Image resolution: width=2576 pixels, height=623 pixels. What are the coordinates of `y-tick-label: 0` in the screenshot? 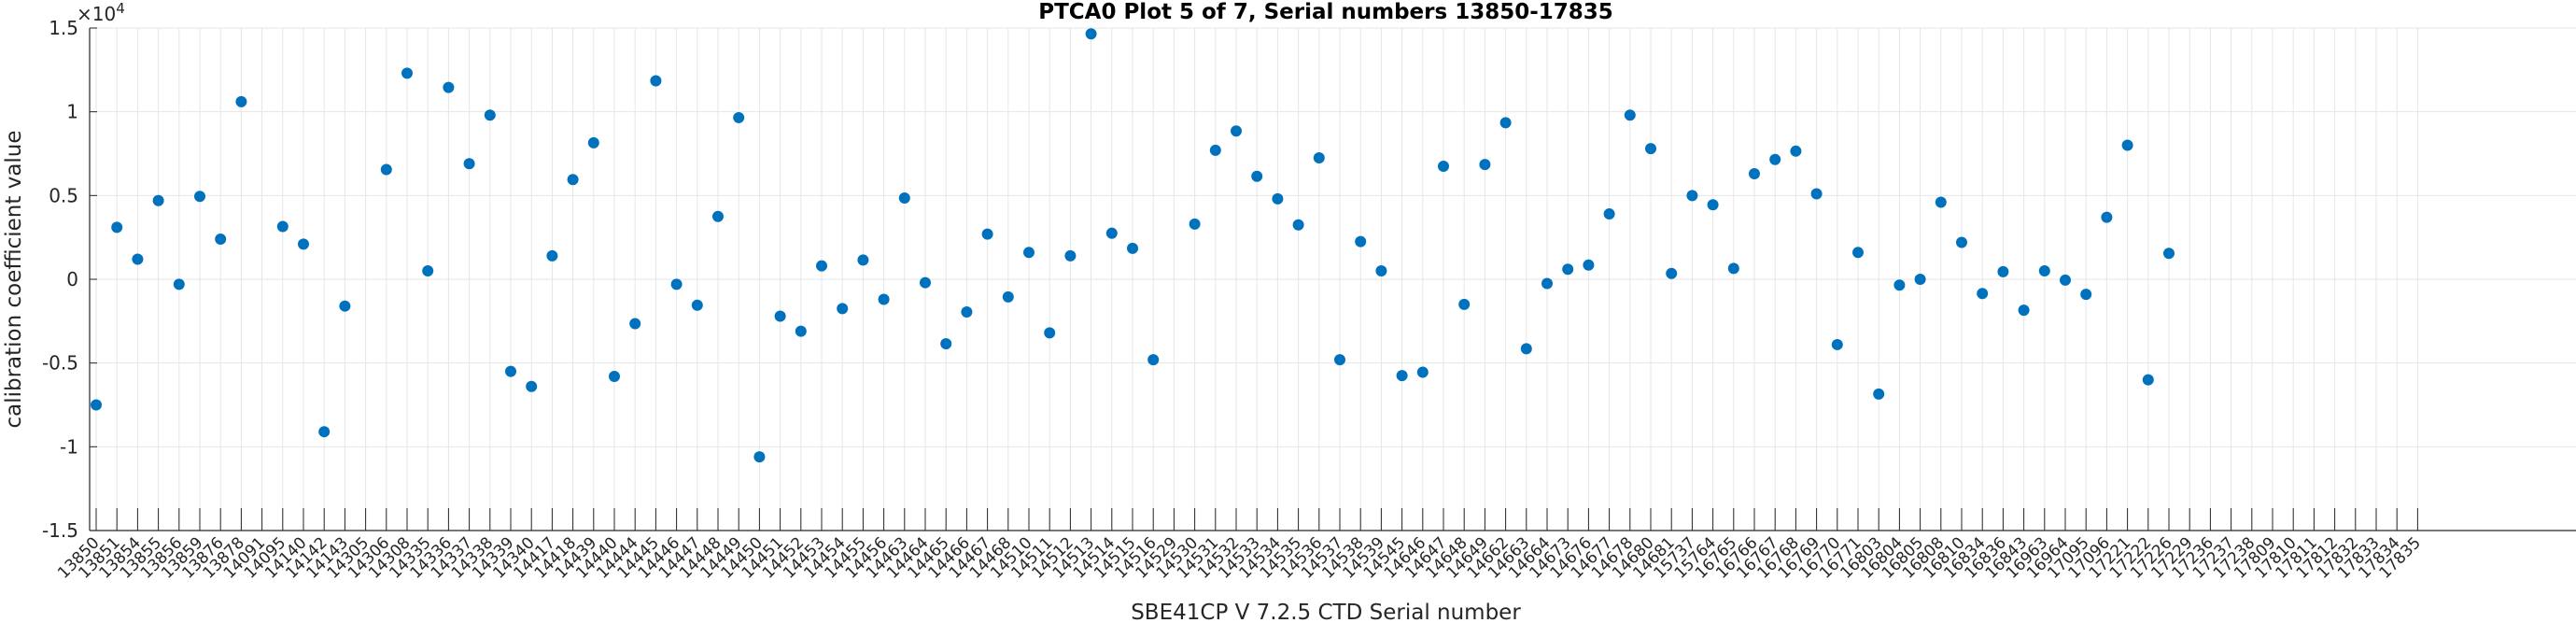 It's located at (72, 279).